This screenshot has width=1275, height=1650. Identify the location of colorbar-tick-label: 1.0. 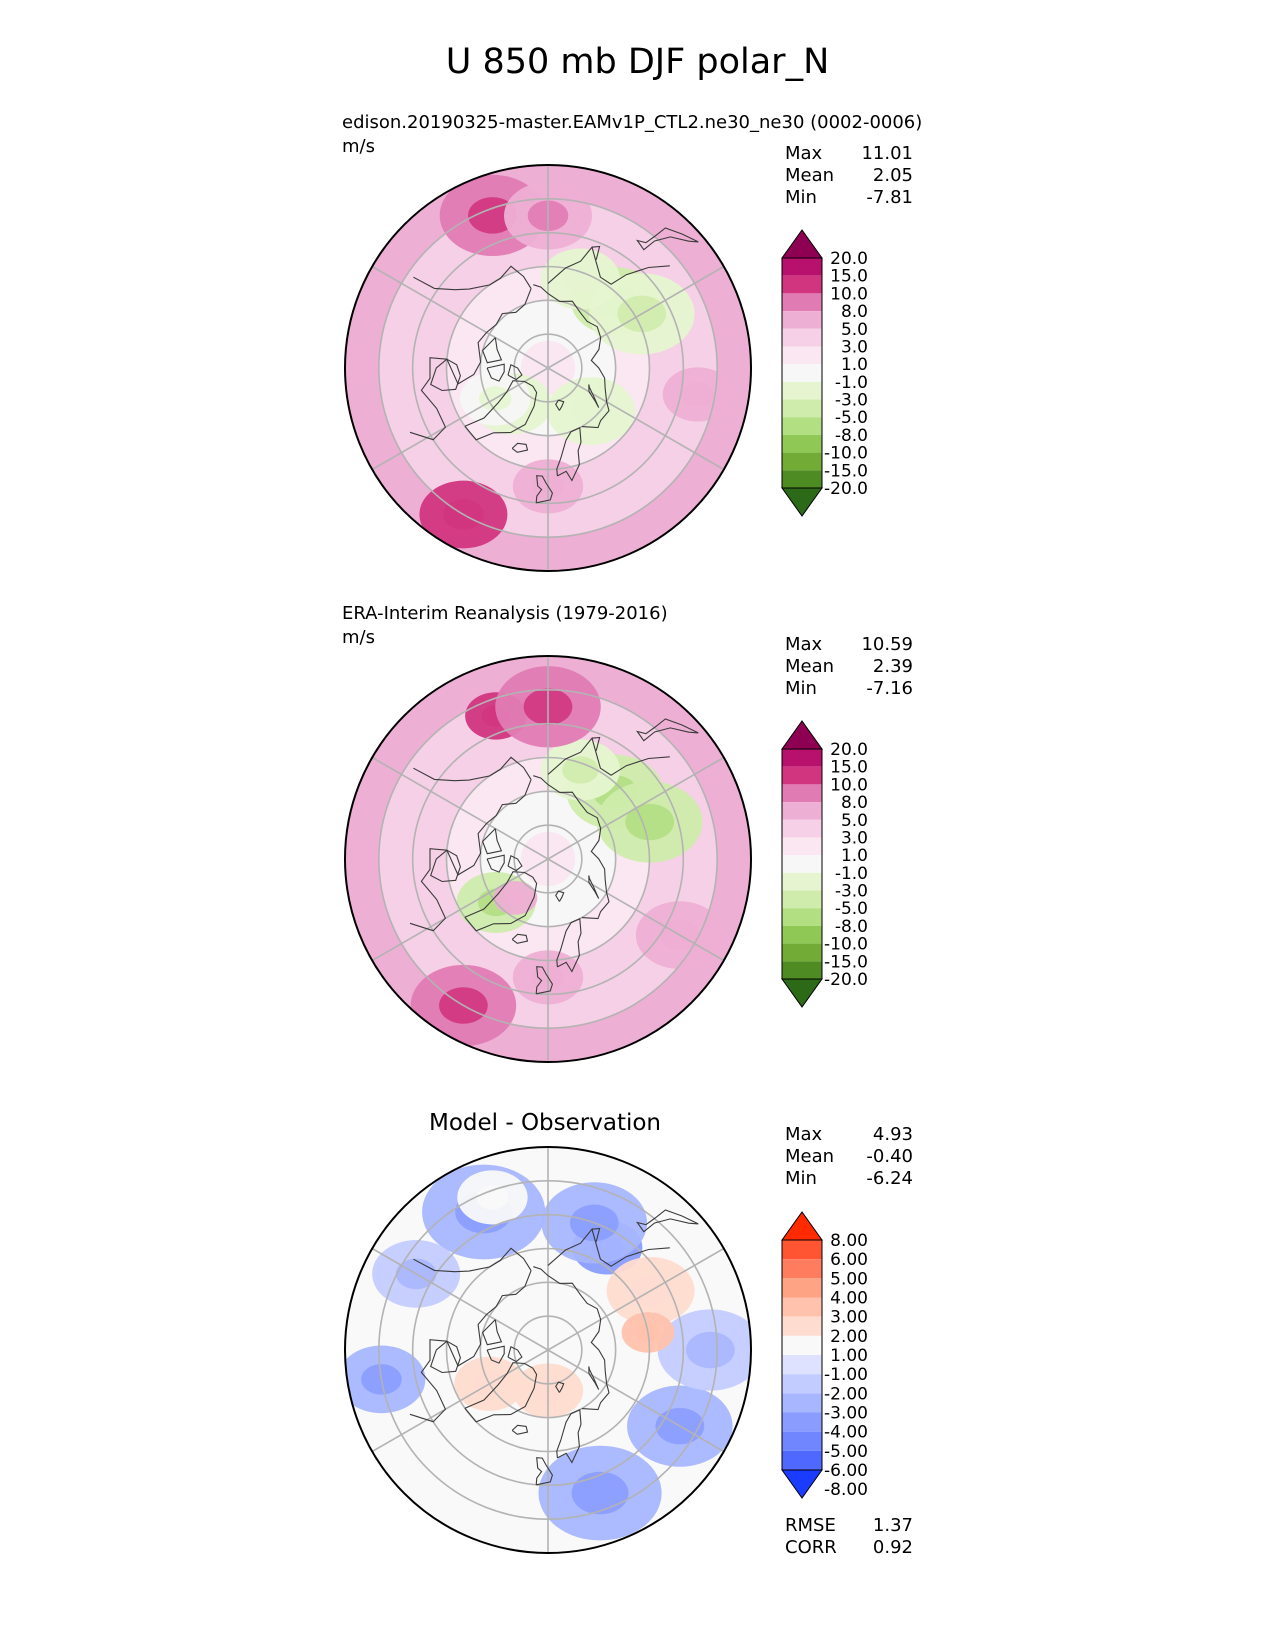
(854, 856).